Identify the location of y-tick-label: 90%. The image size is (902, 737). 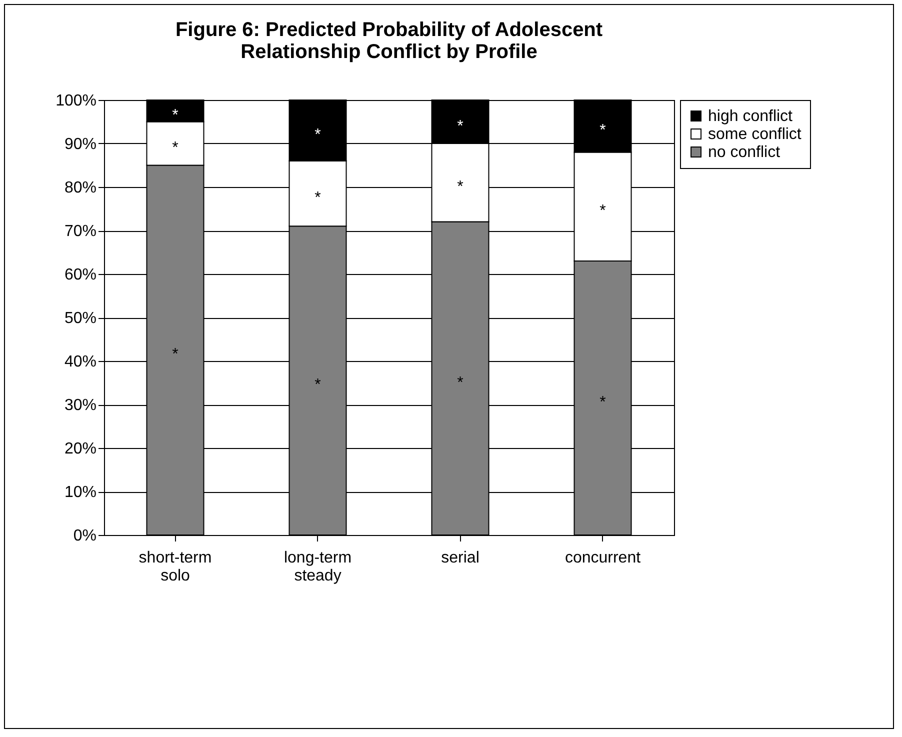
(80, 144).